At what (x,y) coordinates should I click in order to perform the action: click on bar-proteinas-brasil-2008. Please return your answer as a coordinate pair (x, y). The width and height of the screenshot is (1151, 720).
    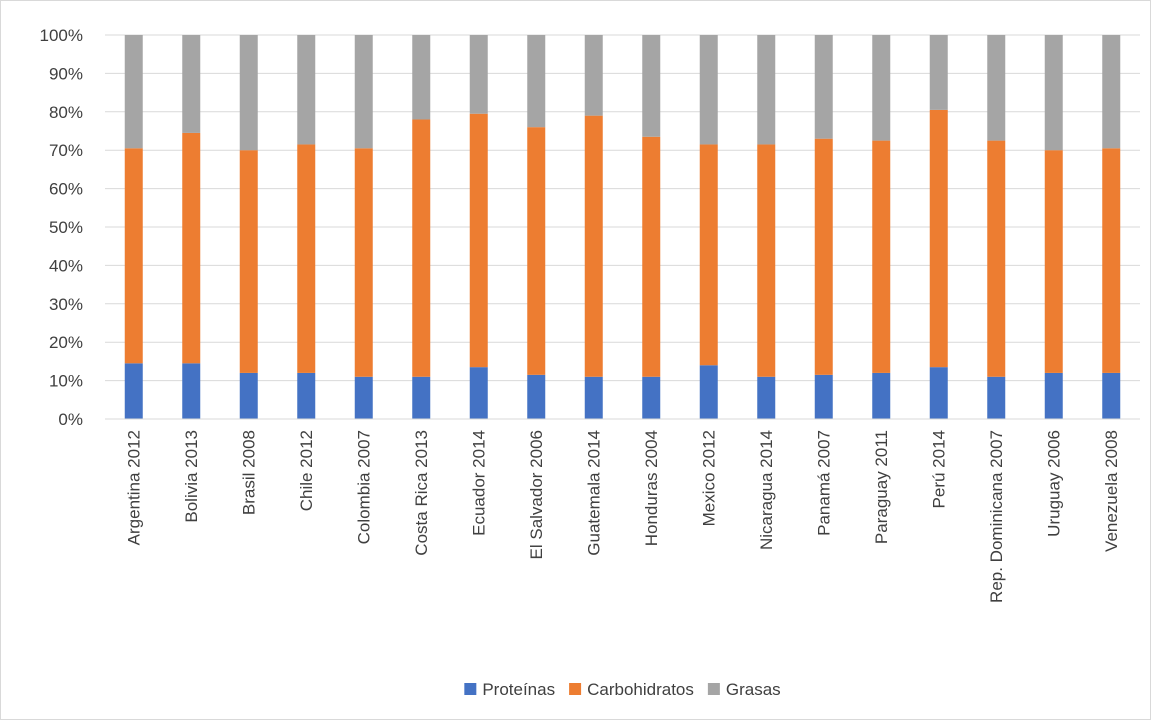
    Looking at the image, I should click on (248, 395).